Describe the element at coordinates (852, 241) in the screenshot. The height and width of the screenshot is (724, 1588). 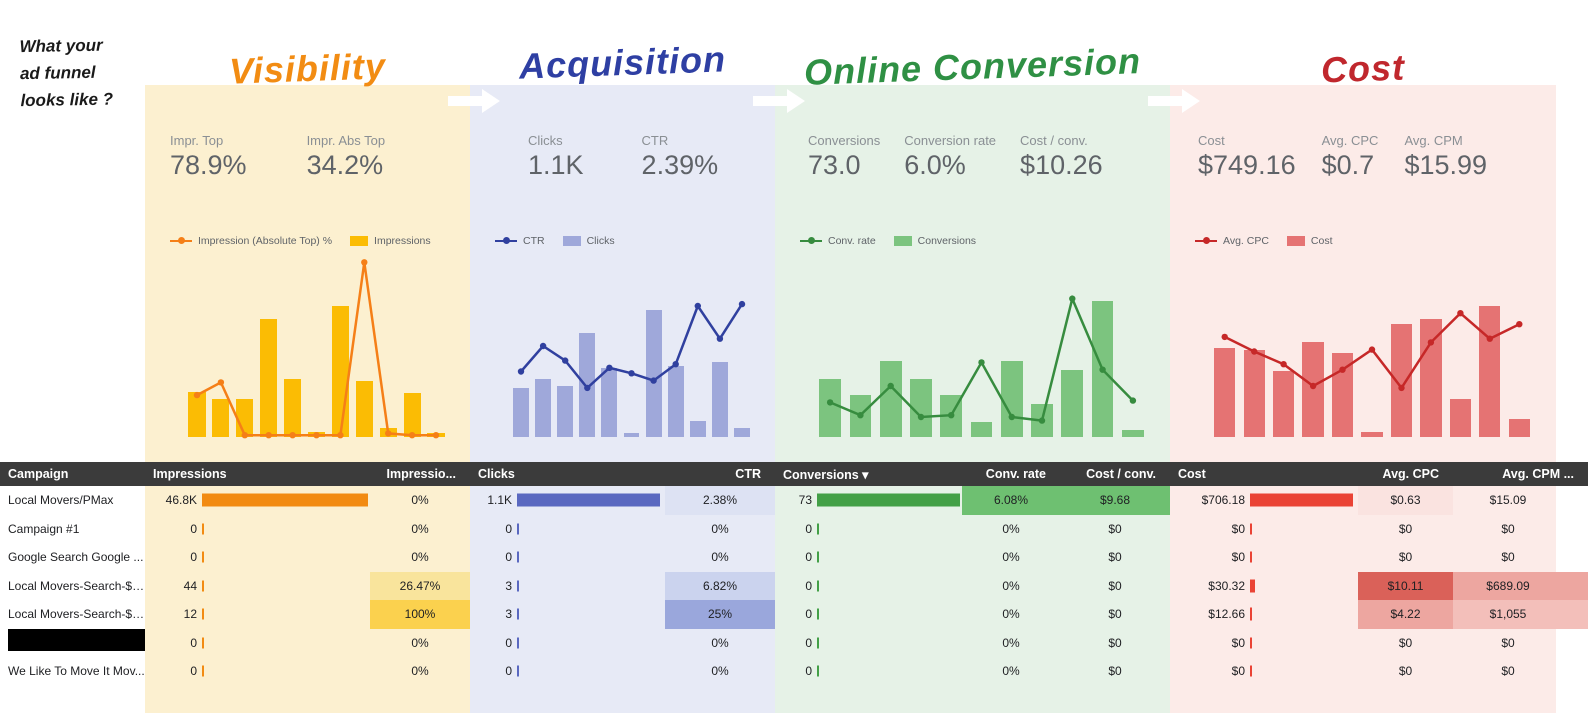
I see `legend-label: Conv. rate` at that location.